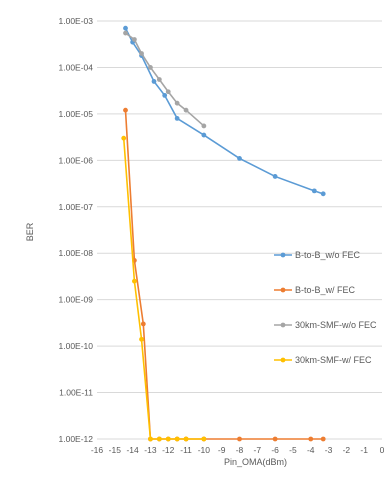 This screenshot has width=387, height=480. Describe the element at coordinates (76, 393) in the screenshot. I see `y-tick-label: 1.00E-11` at that location.